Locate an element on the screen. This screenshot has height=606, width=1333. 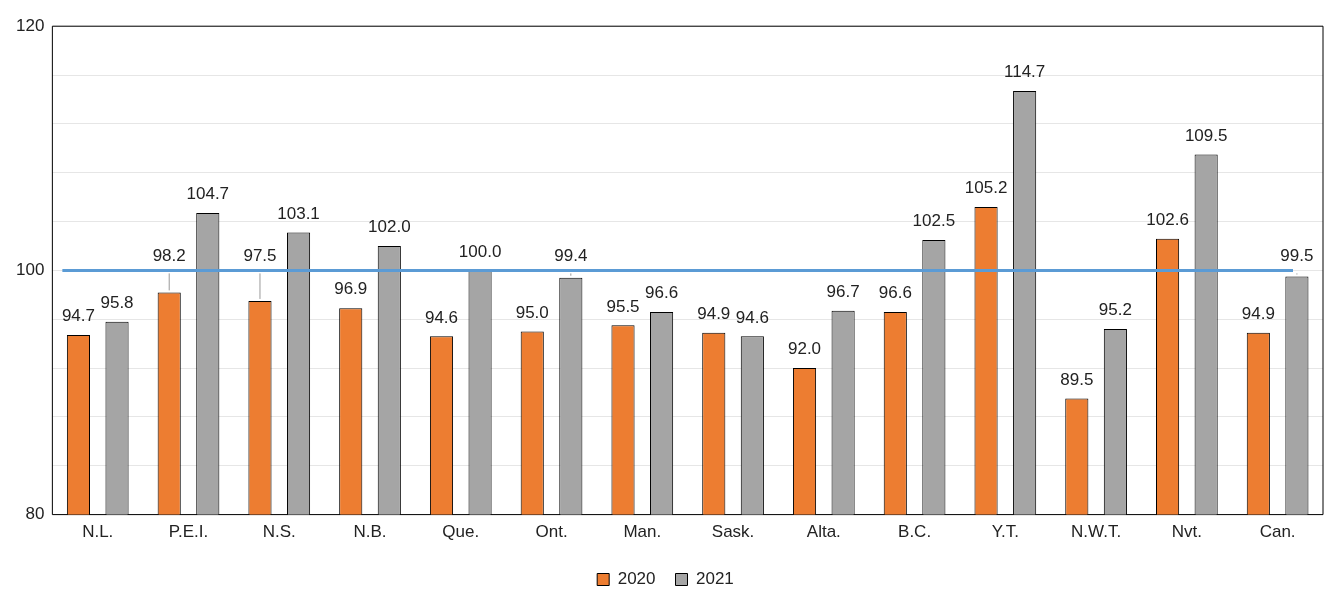
x-tick-label: Y.T. is located at coordinates (1005, 532).